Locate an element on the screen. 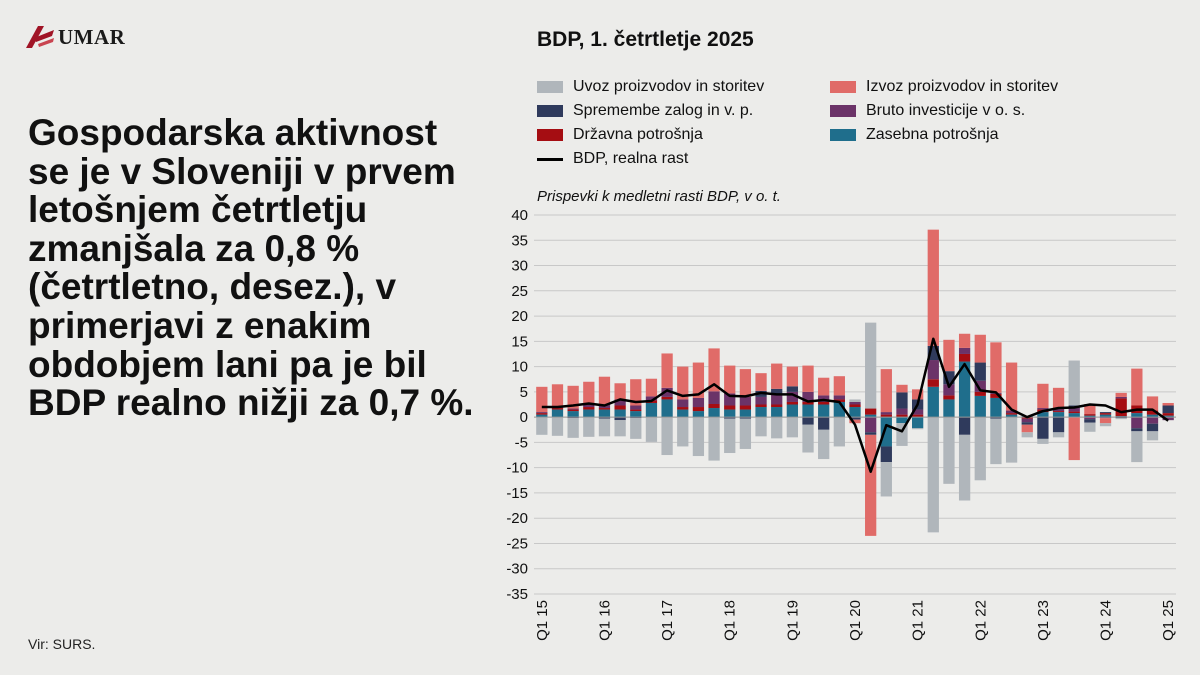 This screenshot has height=675, width=1200. y-tick-label: -30 is located at coordinates (517, 569).